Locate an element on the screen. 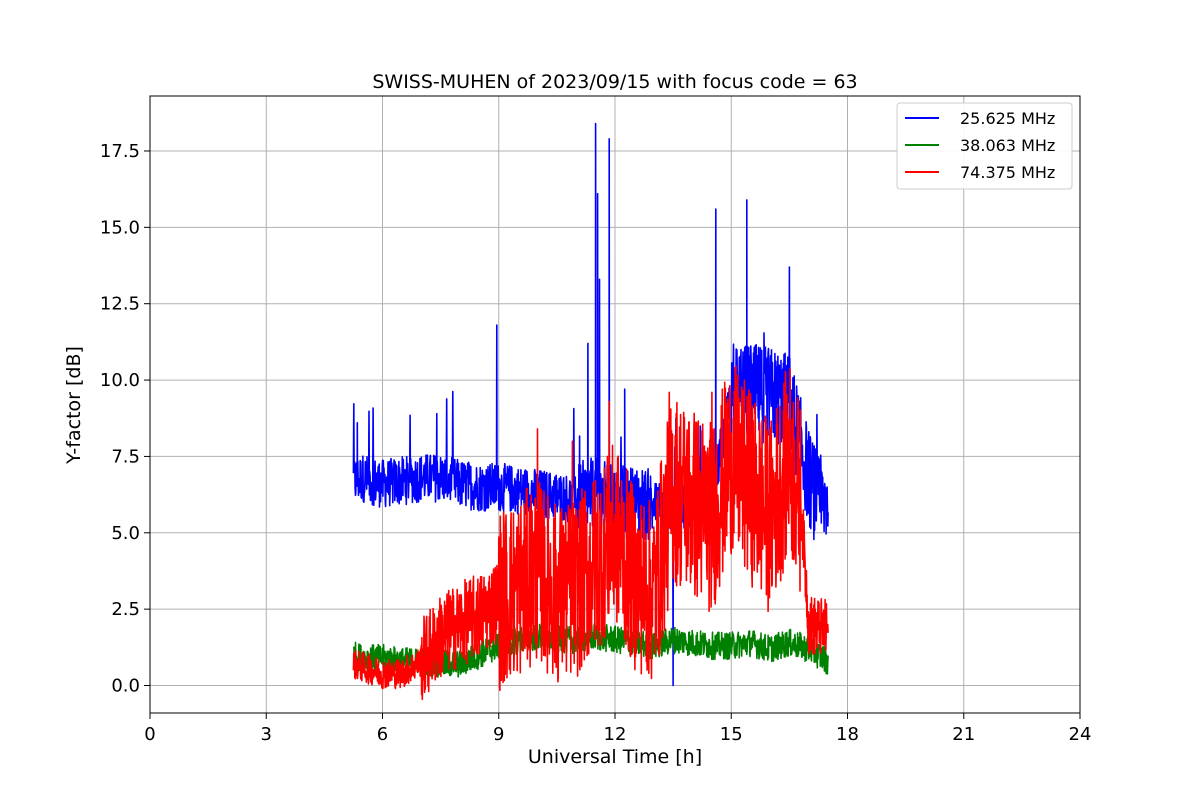 The width and height of the screenshot is (1200, 800). y-tick-label: 17.5 is located at coordinates (120, 151).